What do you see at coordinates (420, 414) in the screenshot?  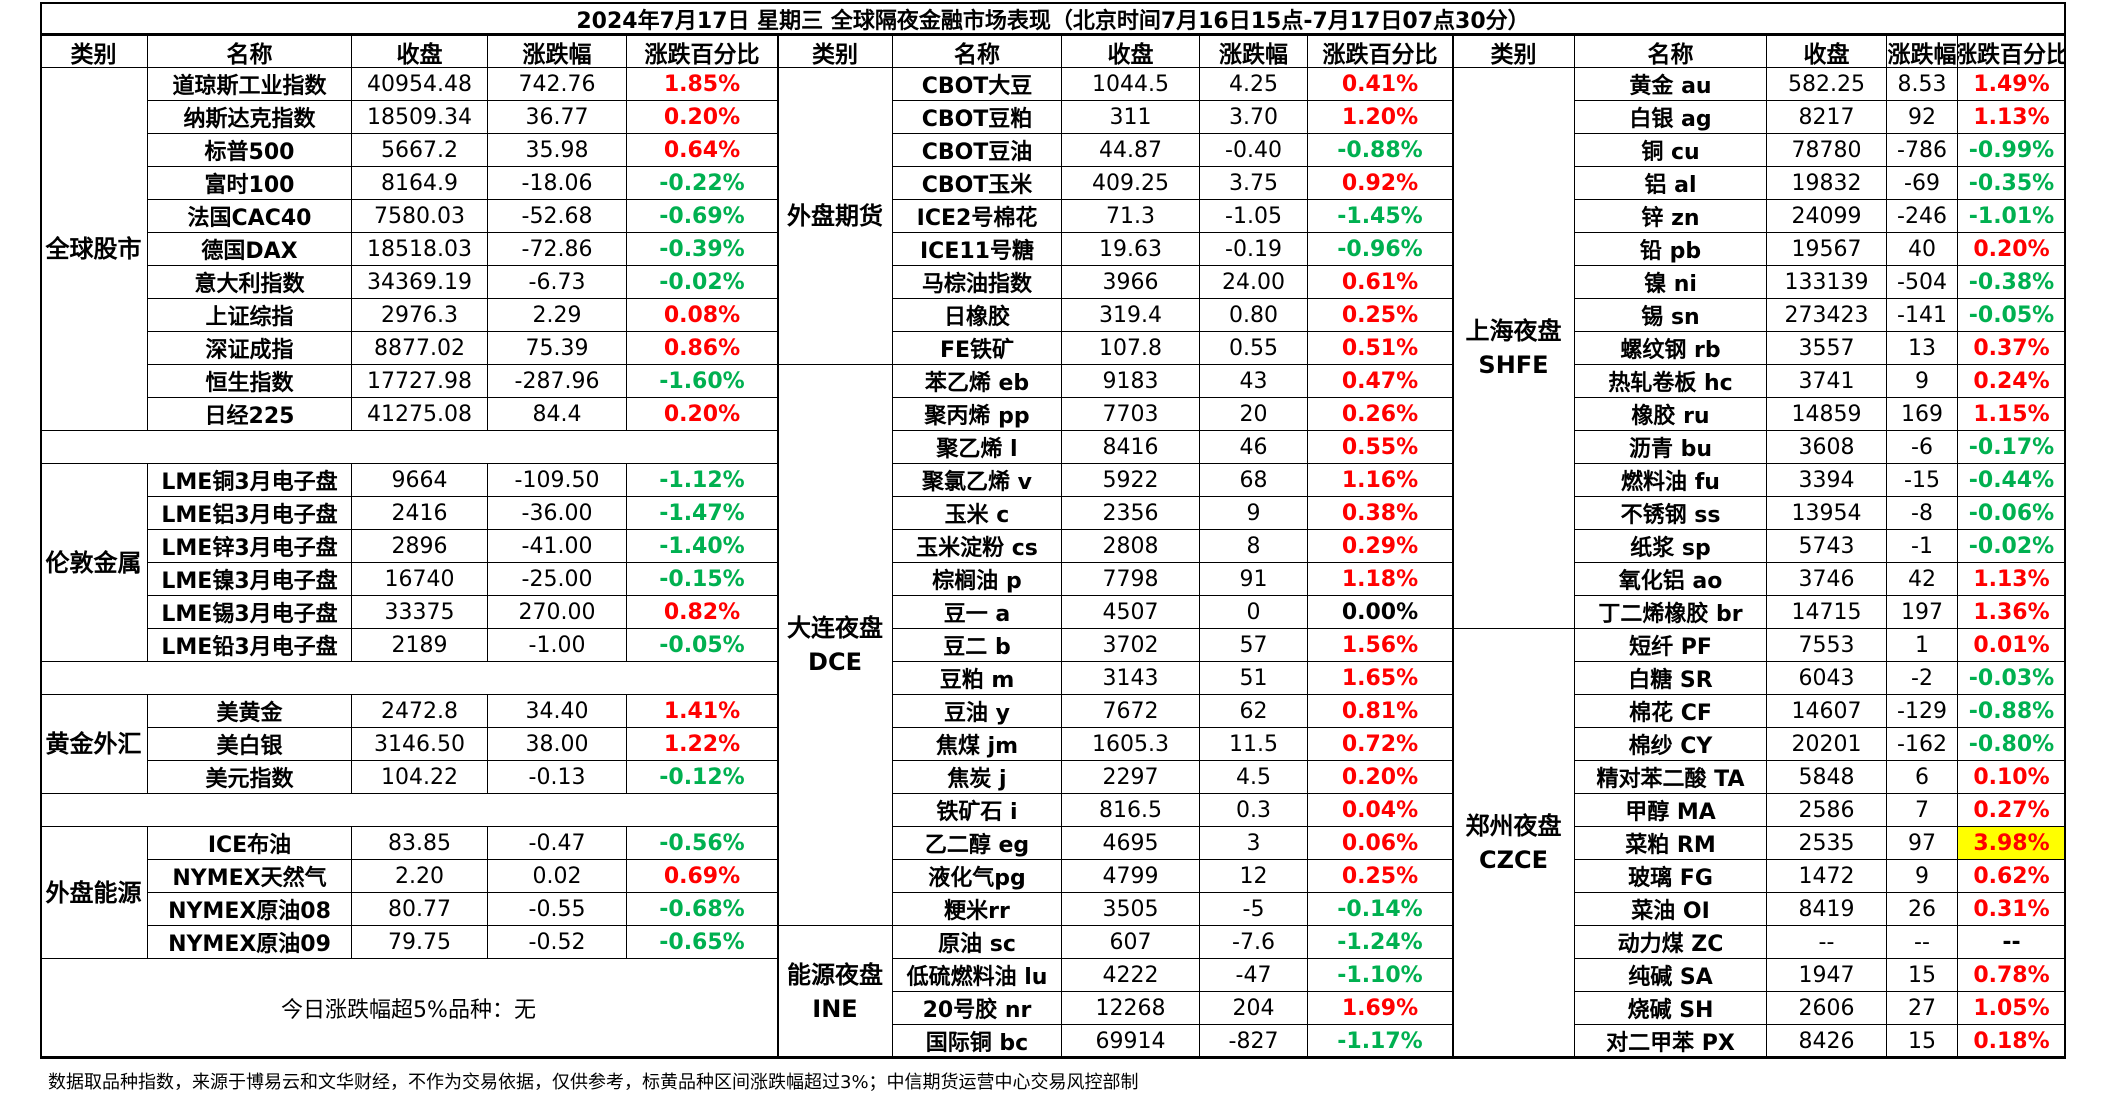 I see `close-value: 41275.08` at bounding box center [420, 414].